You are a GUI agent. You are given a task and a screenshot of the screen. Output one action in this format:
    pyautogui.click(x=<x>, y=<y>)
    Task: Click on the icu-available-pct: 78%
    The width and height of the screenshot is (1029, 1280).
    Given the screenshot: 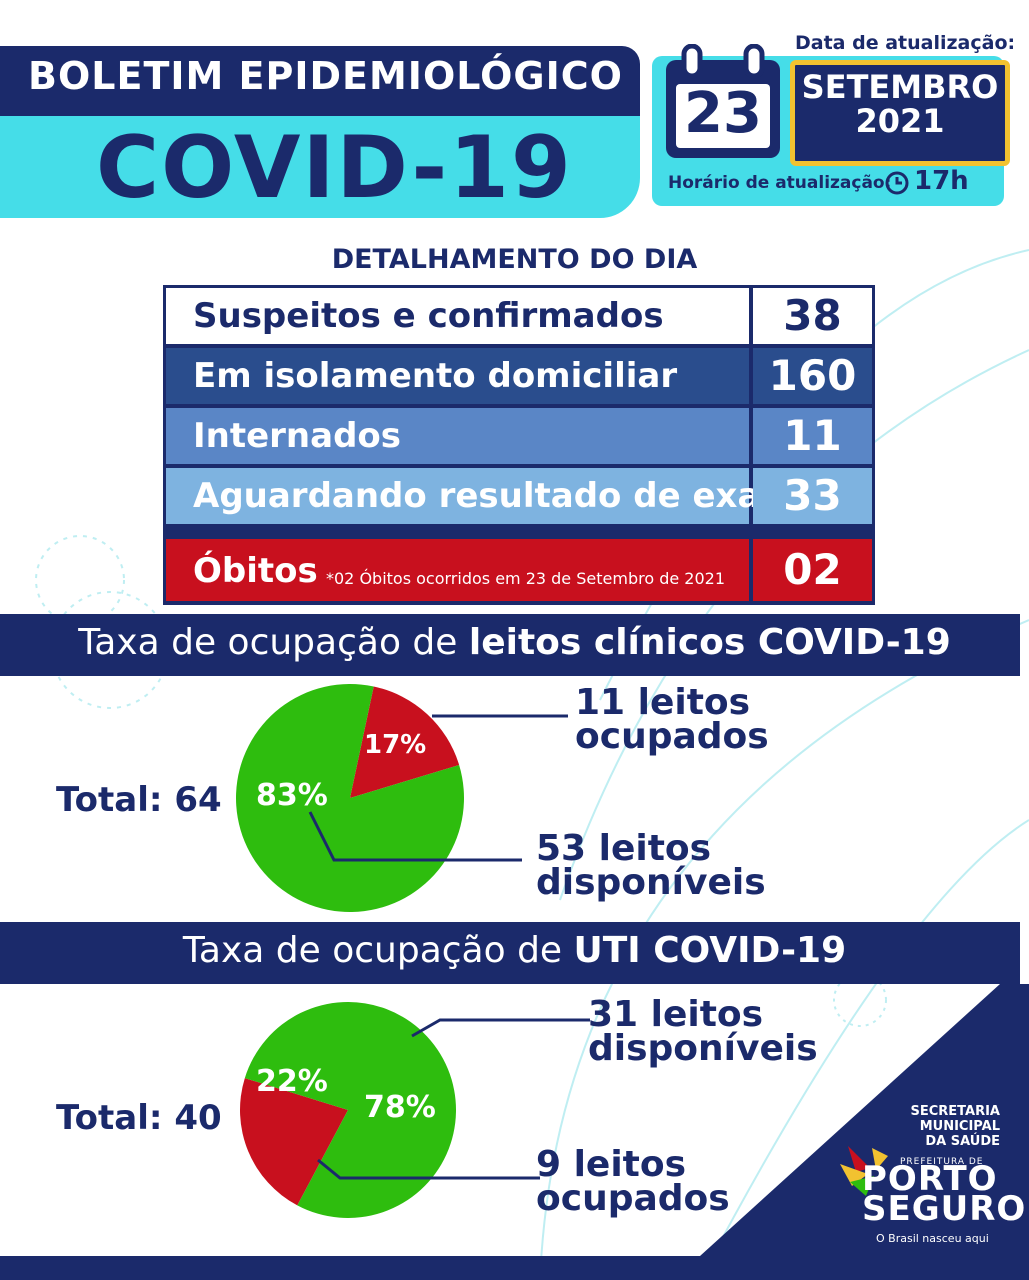 What is the action you would take?
    pyautogui.click(x=400, y=1107)
    